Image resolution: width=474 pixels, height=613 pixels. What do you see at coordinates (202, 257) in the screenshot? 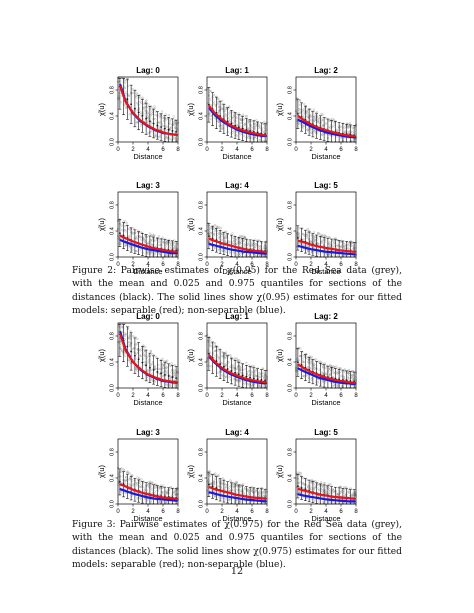
I see `y-tick-label: 0.0` at bounding box center [202, 257].